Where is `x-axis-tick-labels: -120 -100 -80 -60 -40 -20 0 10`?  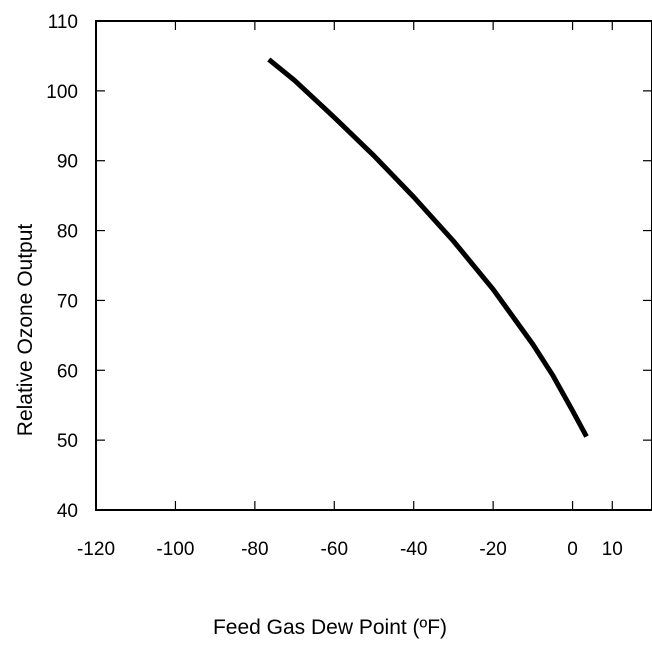
x-axis-tick-labels: -120 -100 -80 -60 -40 -20 0 10 is located at coordinates (350, 549).